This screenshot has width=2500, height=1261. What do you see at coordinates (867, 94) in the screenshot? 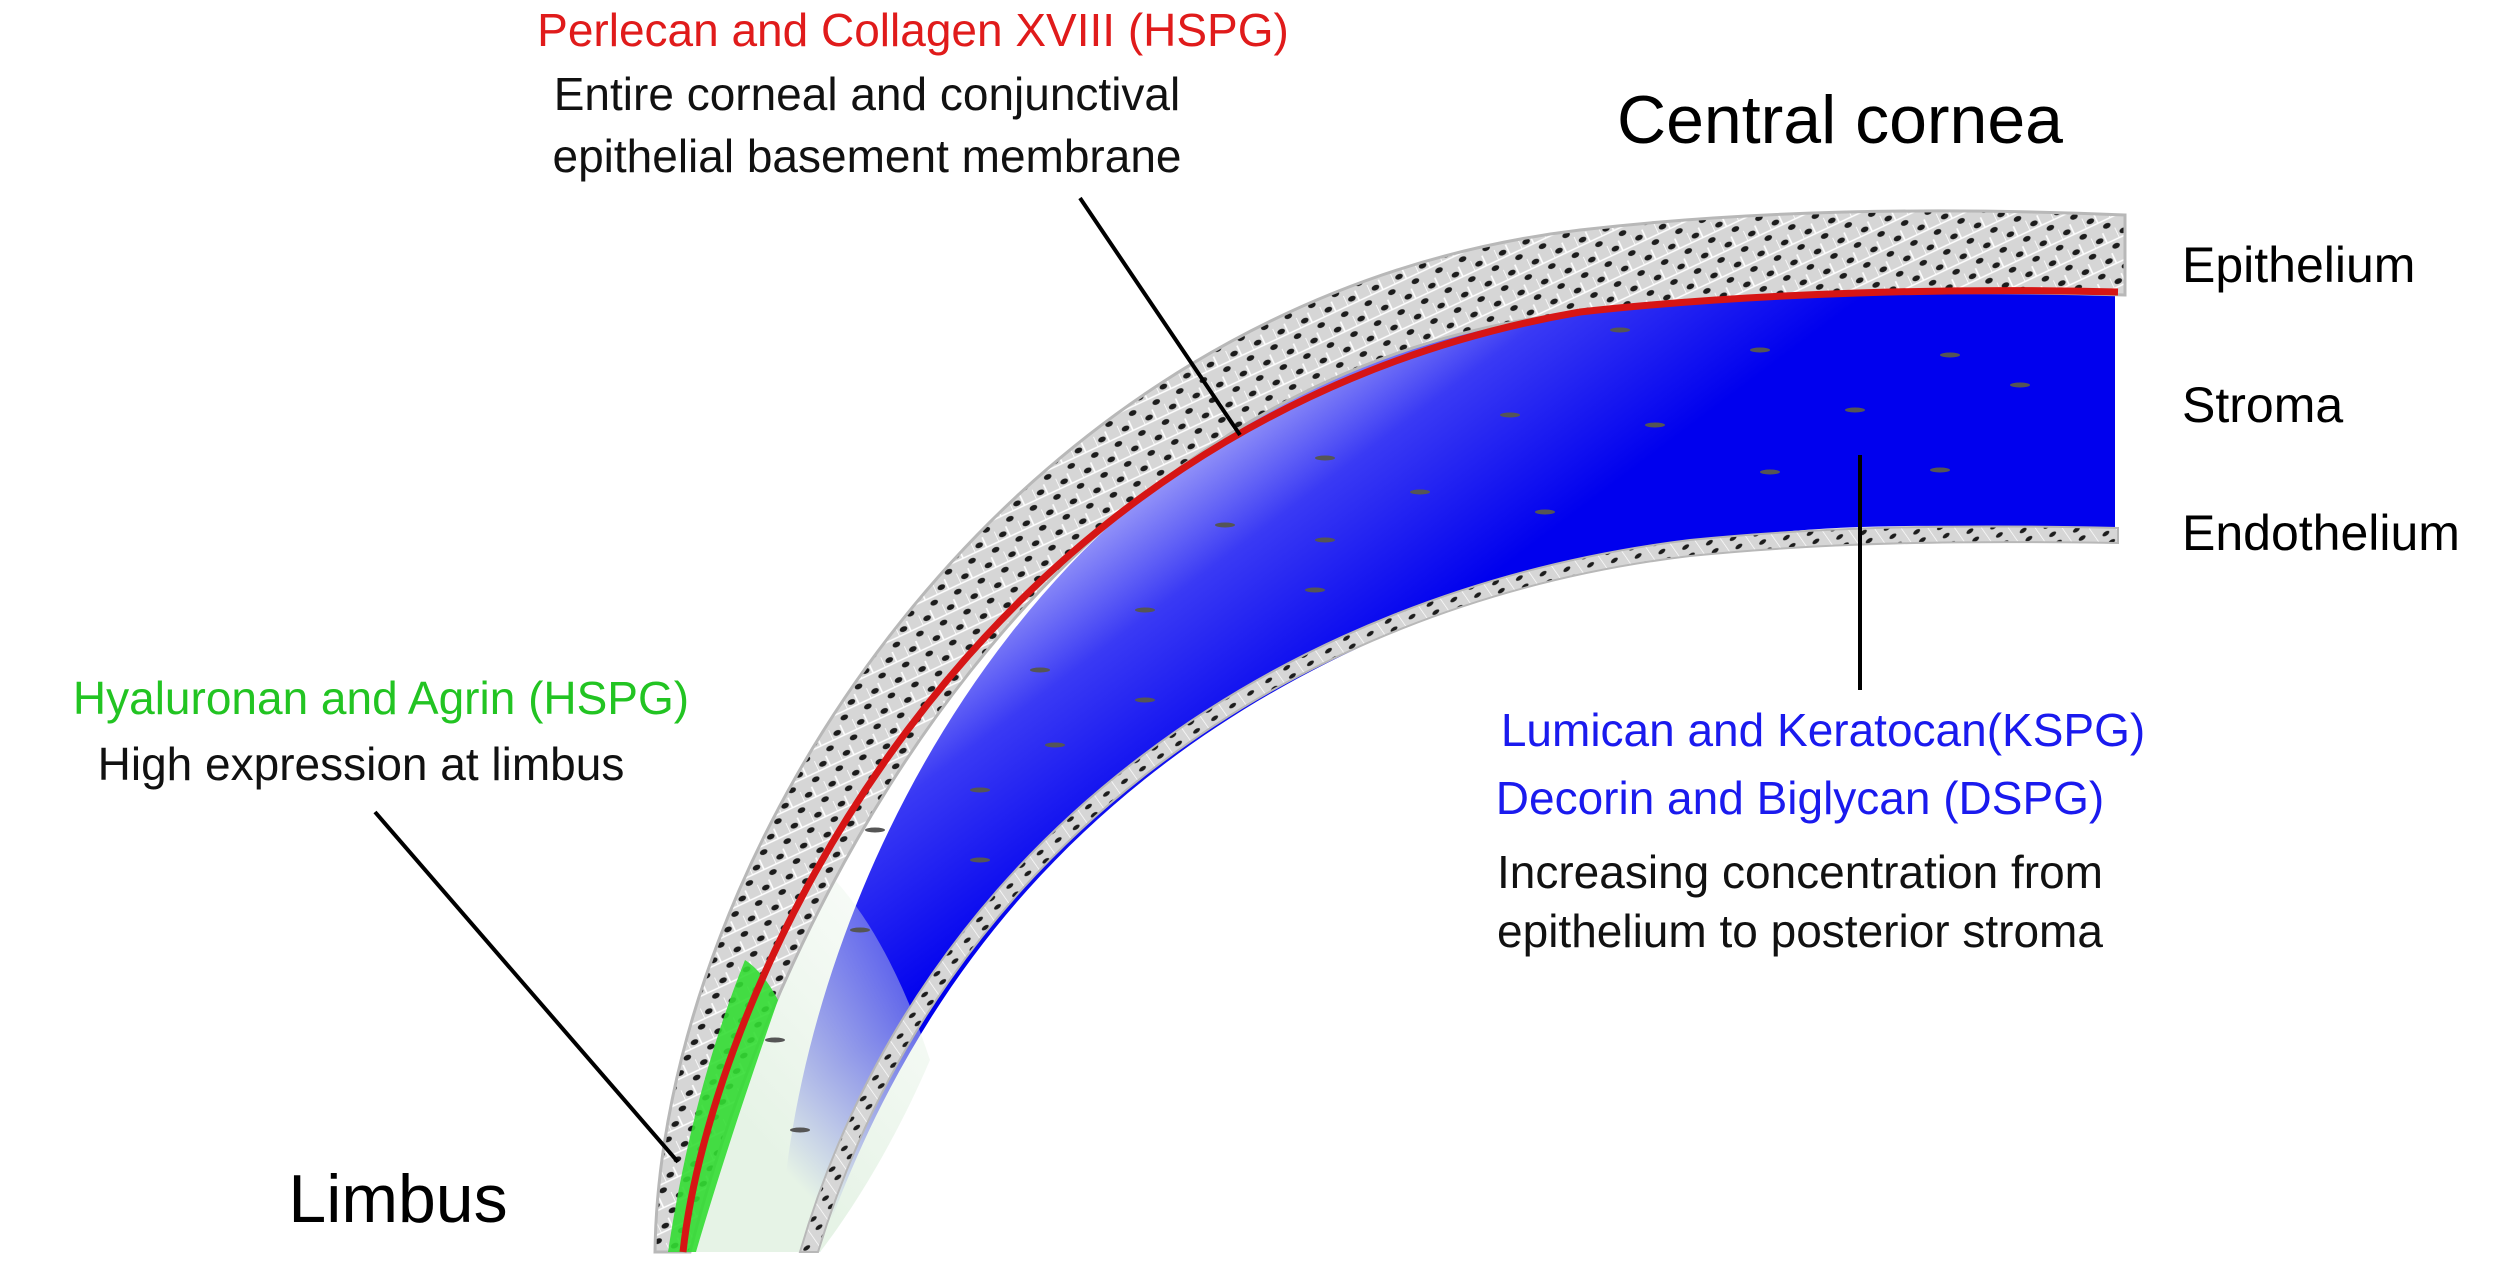
I see `hspg-red-desc-line1: Entire corneal and conjunctival` at bounding box center [867, 94].